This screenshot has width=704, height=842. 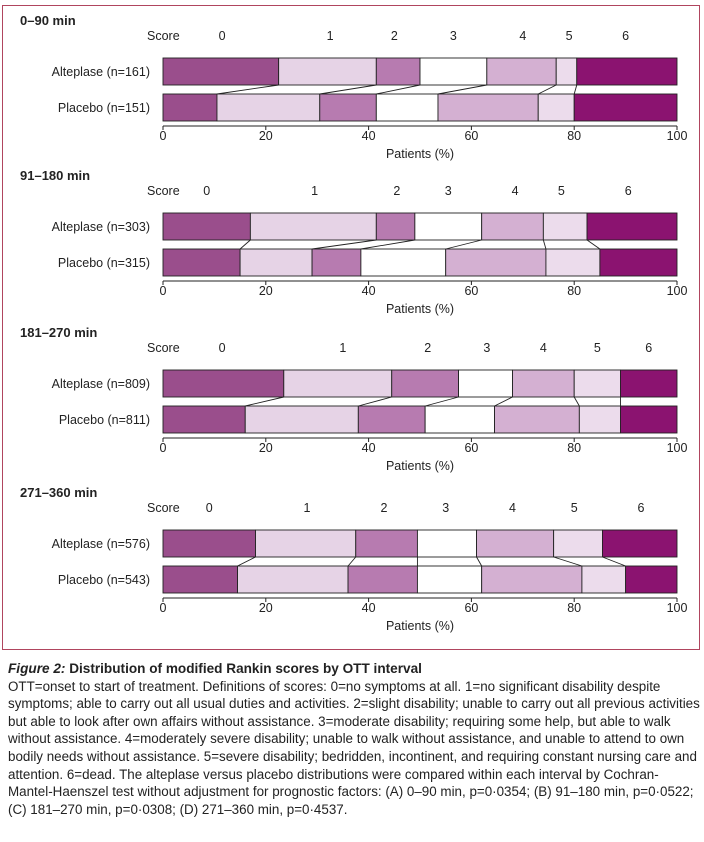 What do you see at coordinates (58, 332) in the screenshot?
I see `panel-title: 181–270 min` at bounding box center [58, 332].